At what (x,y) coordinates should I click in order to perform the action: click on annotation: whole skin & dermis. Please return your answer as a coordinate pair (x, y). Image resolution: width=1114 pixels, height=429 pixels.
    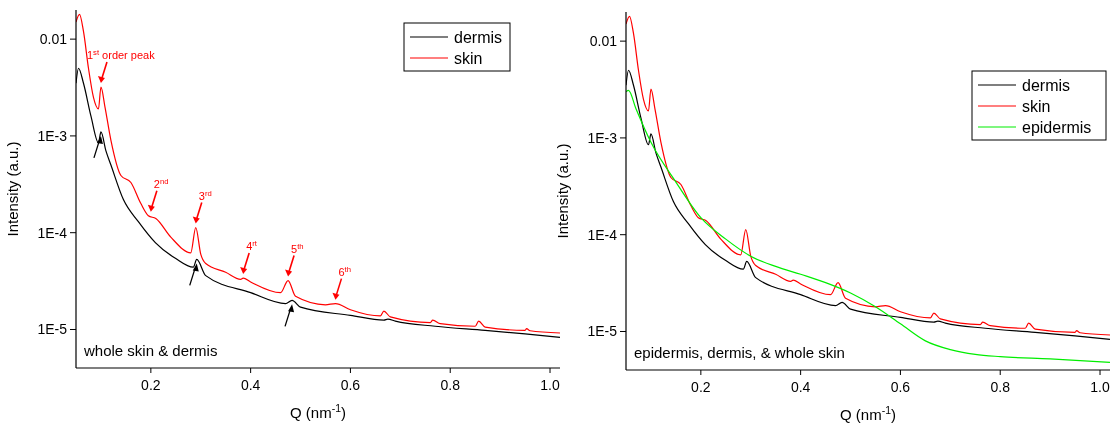
    Looking at the image, I should click on (150, 350).